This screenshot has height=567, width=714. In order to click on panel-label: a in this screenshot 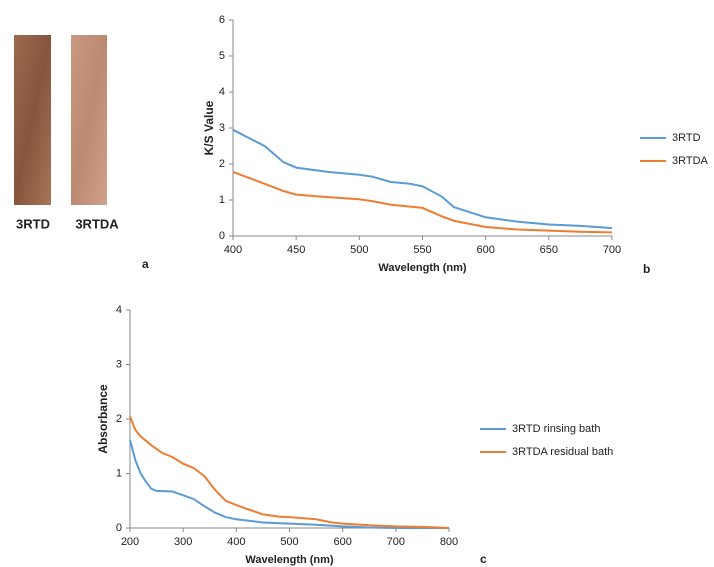, I will do `click(145, 264)`.